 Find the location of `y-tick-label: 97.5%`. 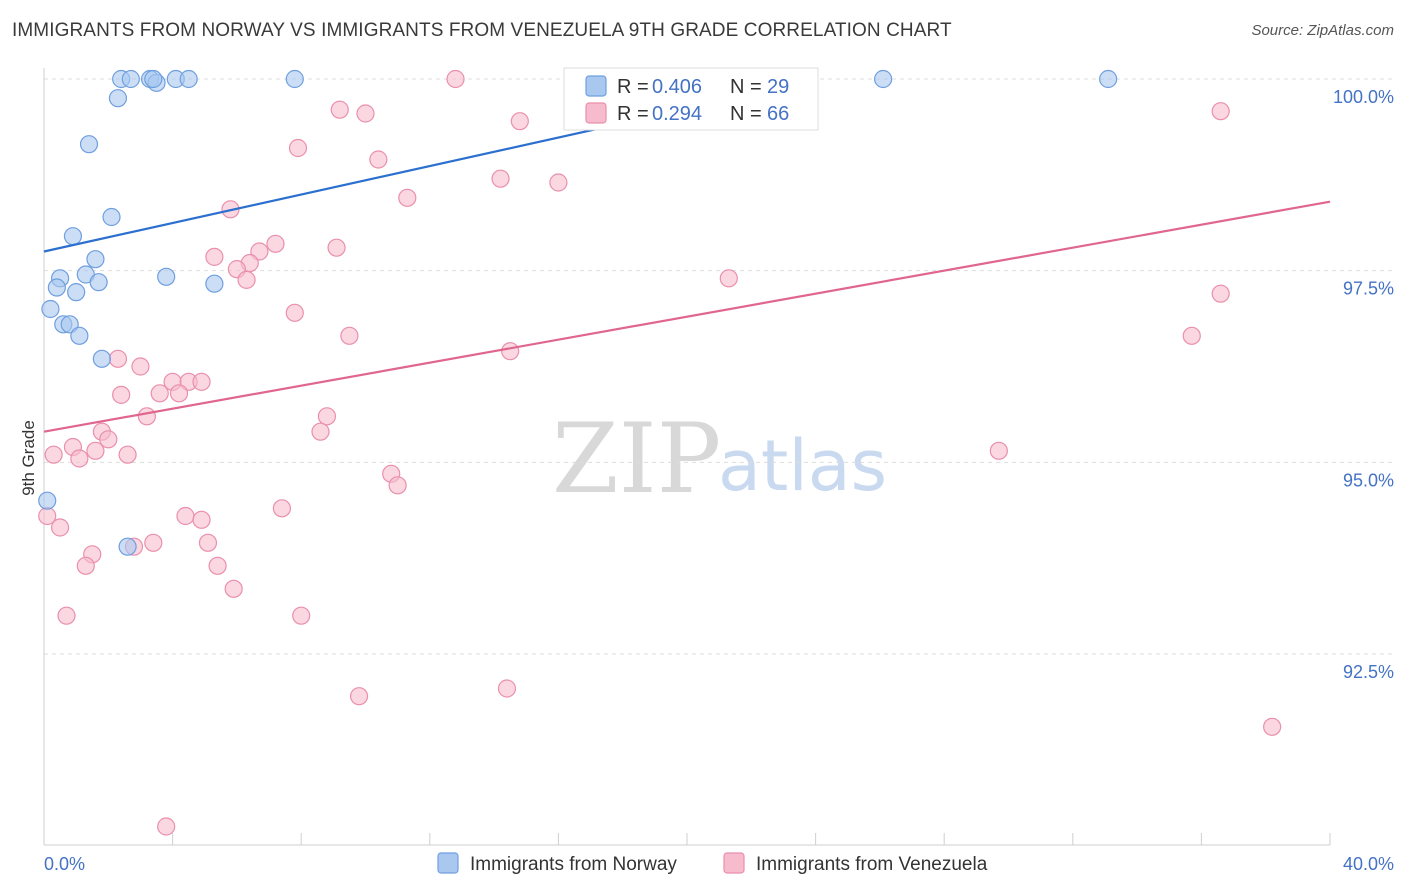

y-tick-label: 97.5% is located at coordinates (1368, 289).